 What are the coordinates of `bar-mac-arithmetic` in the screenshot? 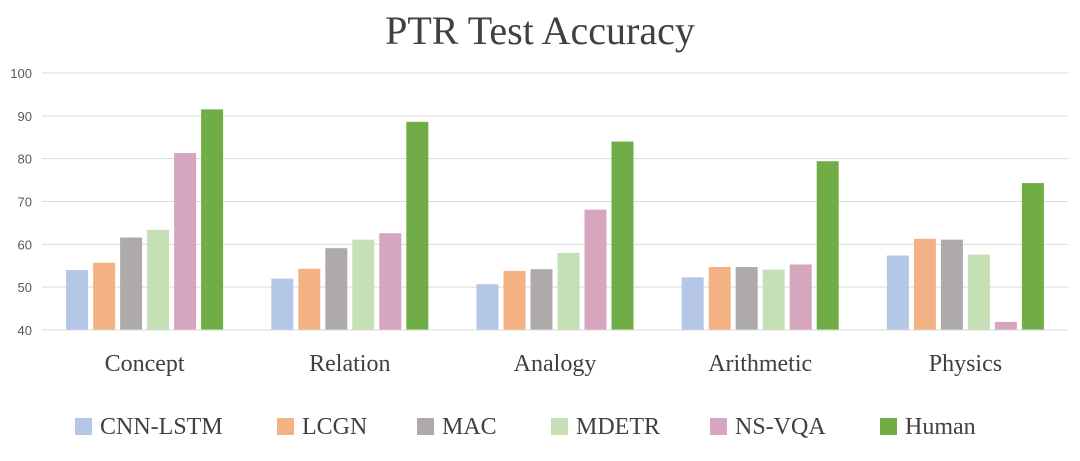 It's located at (746, 298).